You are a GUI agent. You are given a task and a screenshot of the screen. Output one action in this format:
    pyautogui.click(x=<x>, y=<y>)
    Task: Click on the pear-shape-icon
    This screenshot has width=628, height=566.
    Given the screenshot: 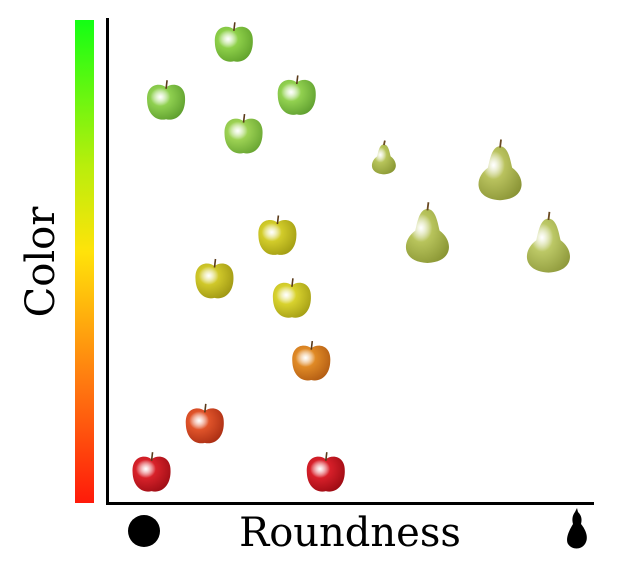 What is the action you would take?
    pyautogui.click(x=577, y=528)
    